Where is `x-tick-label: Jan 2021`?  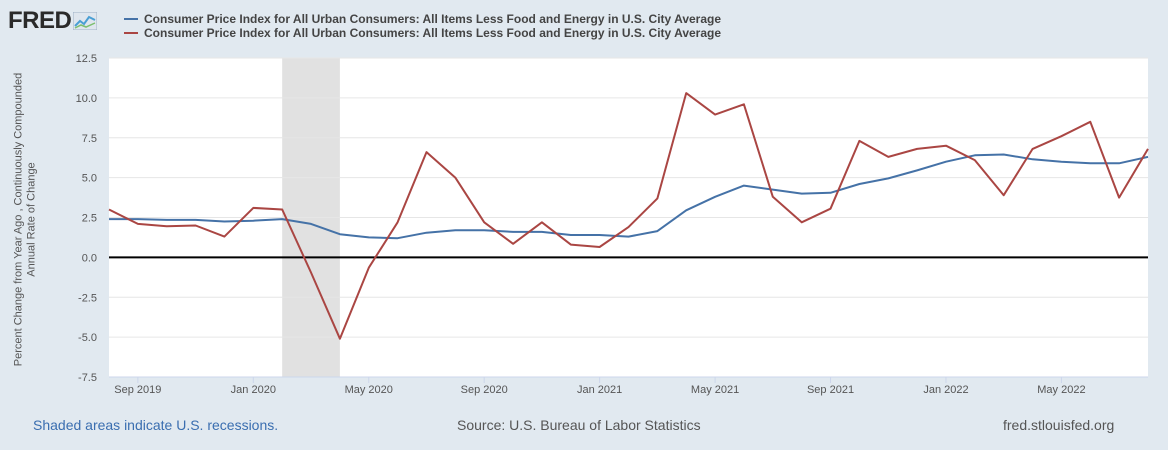
x-tick-label: Jan 2021 is located at coordinates (599, 390).